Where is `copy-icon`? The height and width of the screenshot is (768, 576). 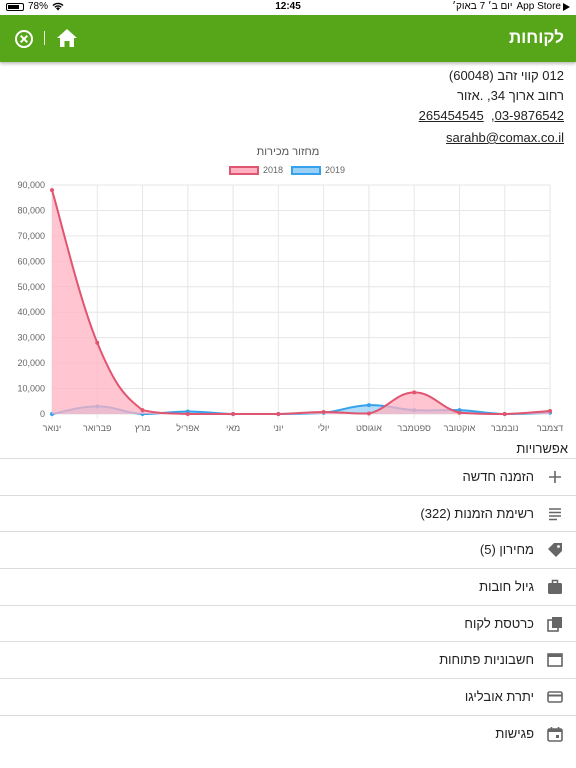
copy-icon is located at coordinates (555, 624).